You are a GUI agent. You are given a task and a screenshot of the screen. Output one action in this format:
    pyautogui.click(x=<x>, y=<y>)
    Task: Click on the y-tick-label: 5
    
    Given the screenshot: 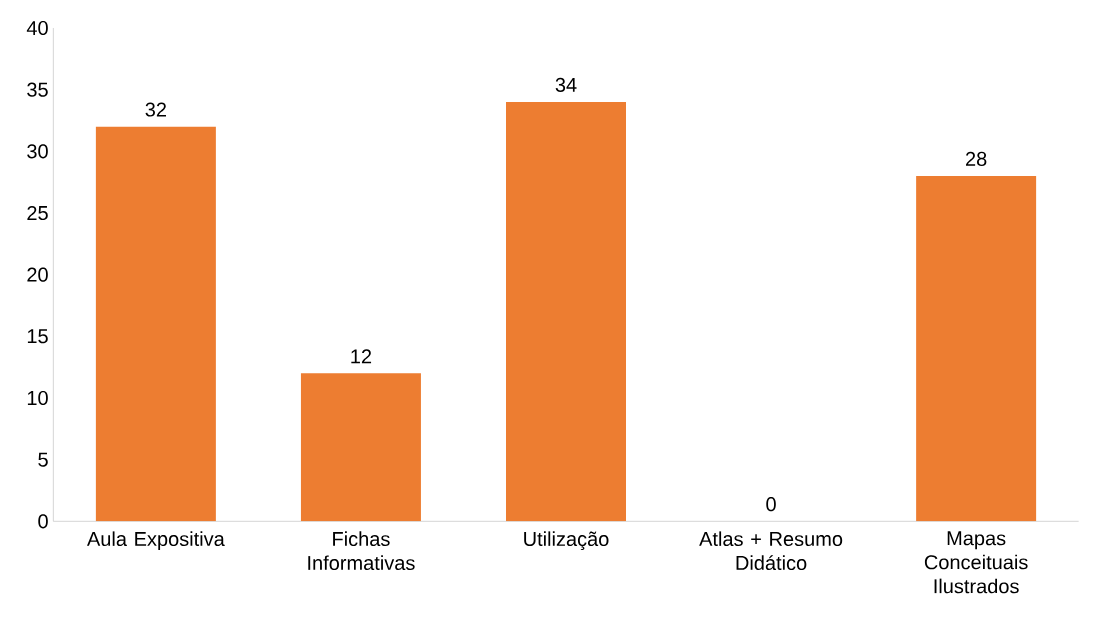 What is the action you would take?
    pyautogui.click(x=43, y=459)
    